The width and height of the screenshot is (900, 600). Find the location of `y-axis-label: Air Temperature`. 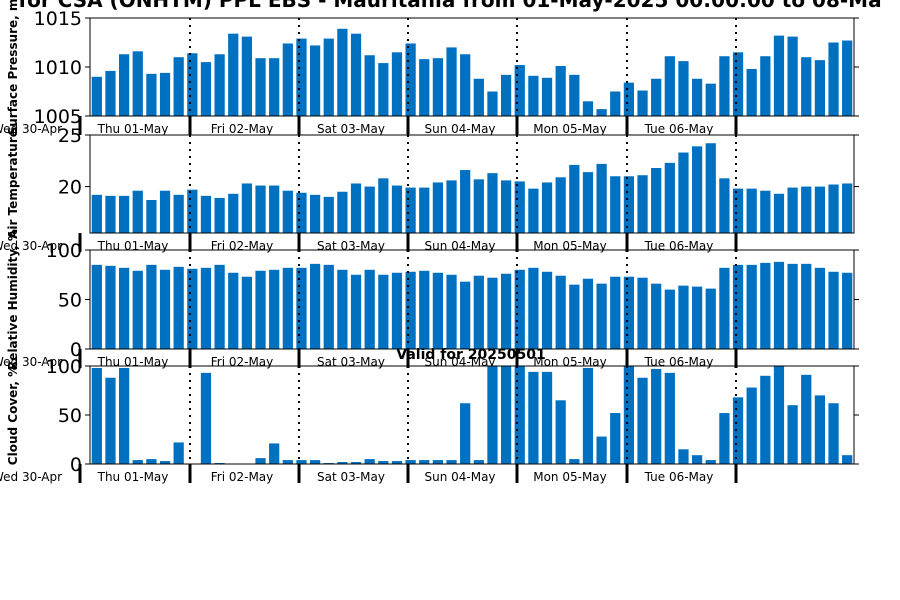

y-axis-label: Air Temperature is located at coordinates (13, 184).